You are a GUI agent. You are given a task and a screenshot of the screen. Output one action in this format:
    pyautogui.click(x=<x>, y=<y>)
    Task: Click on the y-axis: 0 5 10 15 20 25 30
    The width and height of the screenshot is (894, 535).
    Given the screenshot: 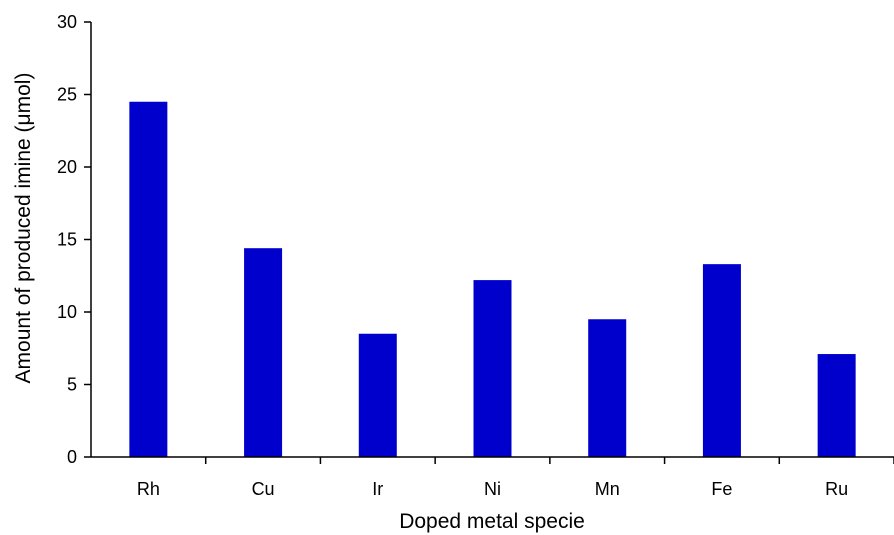 What is the action you would take?
    pyautogui.click(x=74, y=239)
    